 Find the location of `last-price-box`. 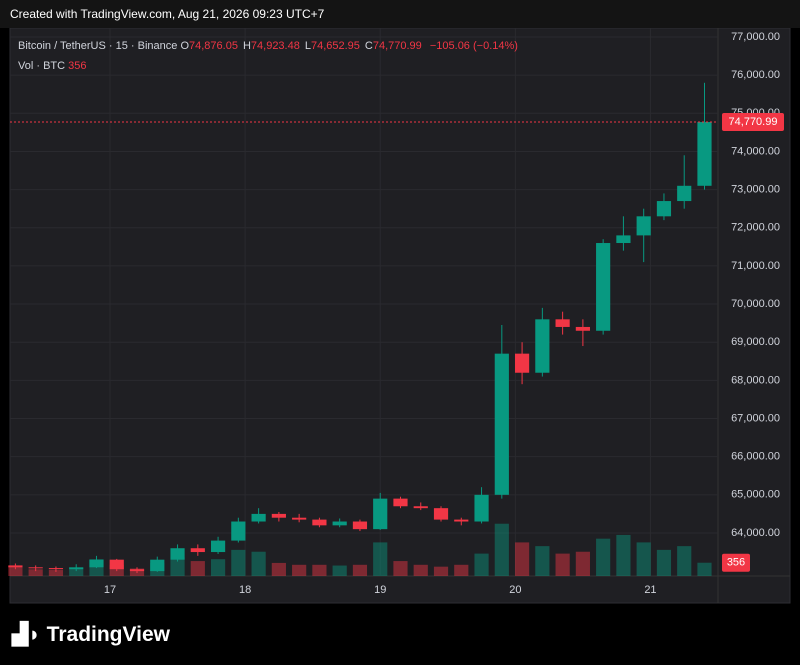

last-price-box is located at coordinates (753, 122).